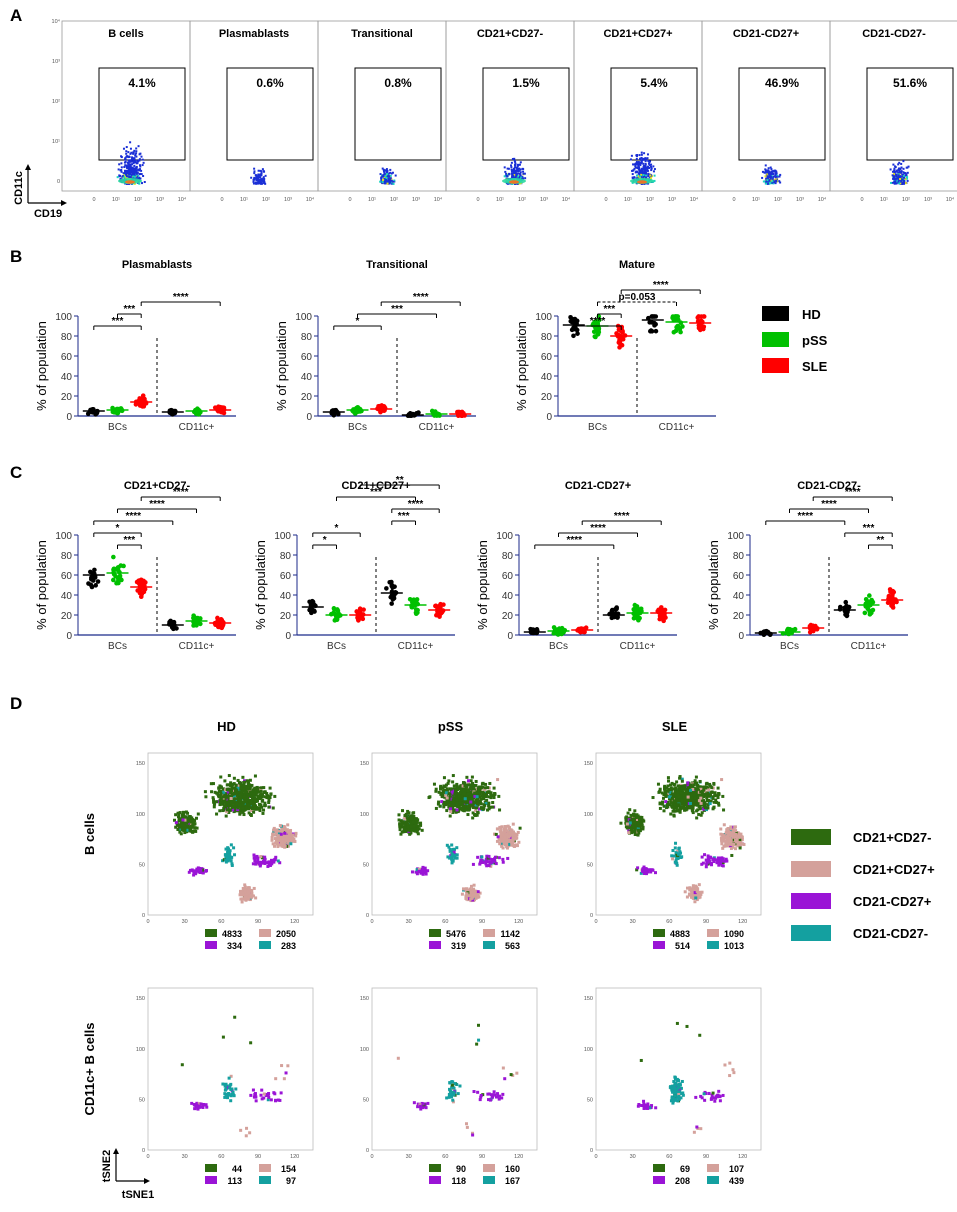 Image resolution: width=957 pixels, height=1212 pixels. I want to click on column-title: HD, so click(226, 726).